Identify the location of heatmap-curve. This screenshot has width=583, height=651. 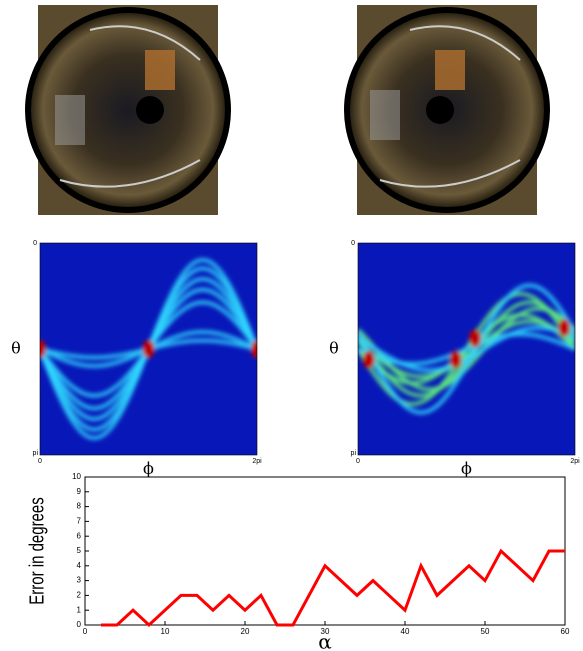
(466, 349).